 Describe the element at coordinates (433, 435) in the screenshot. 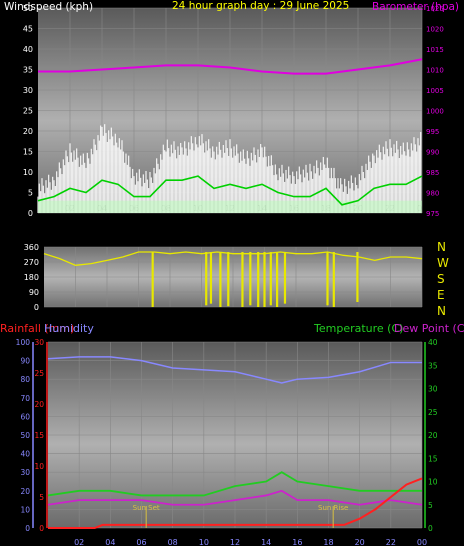

I see `temperature-tick-label: 20` at that location.